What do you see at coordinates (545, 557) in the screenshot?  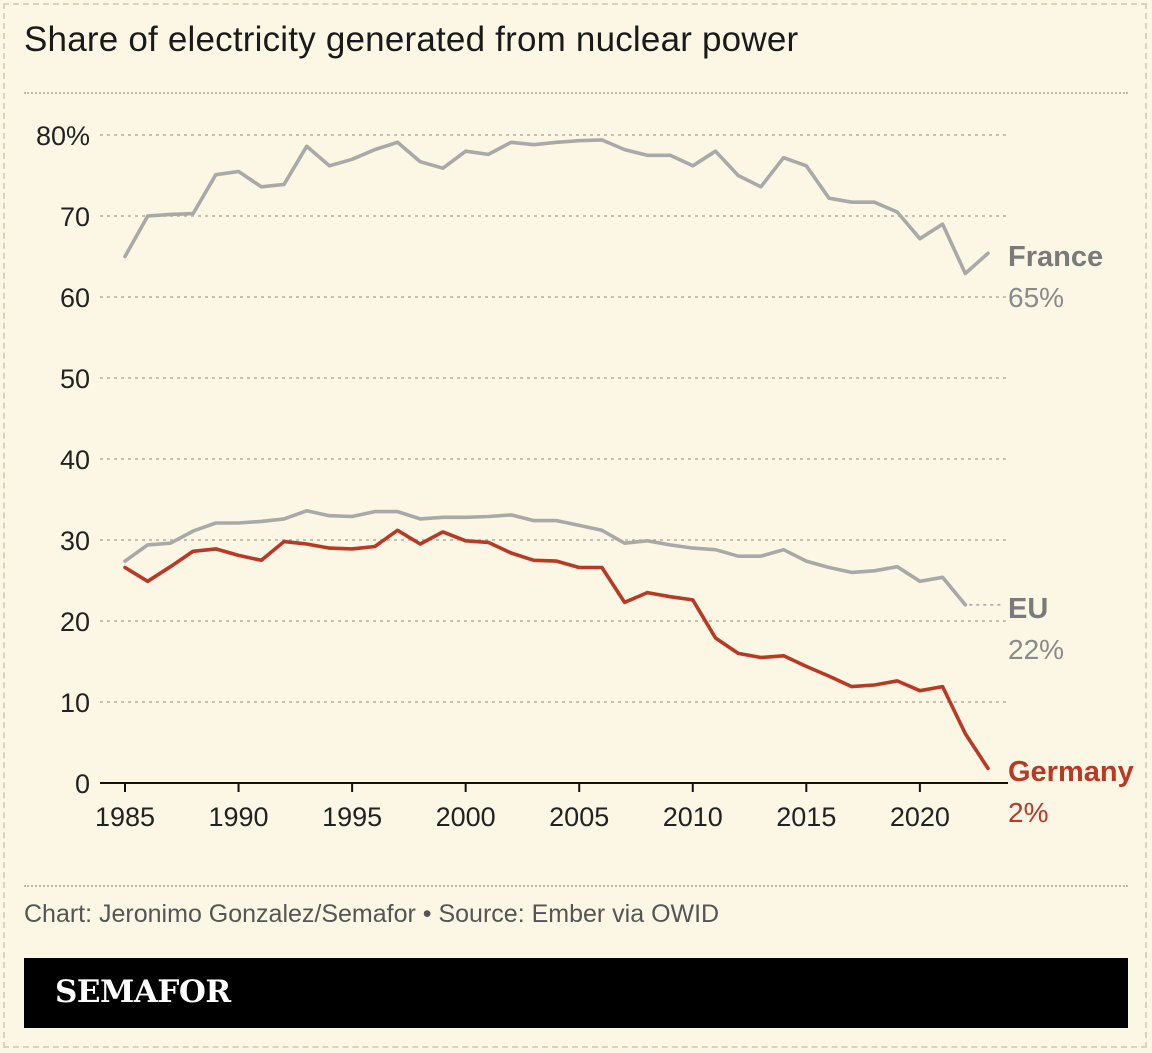 I see `series-line-eu` at bounding box center [545, 557].